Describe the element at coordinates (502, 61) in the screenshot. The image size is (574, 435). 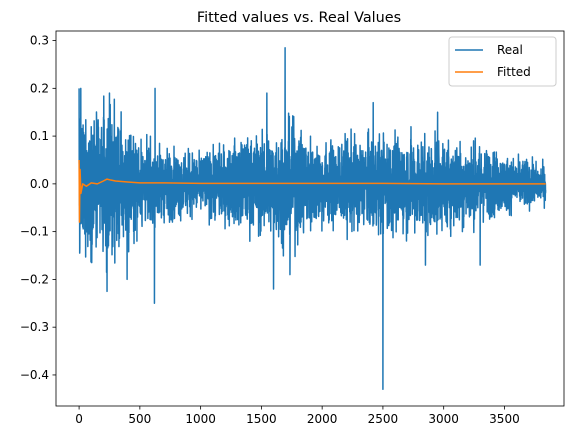
I see `legend: Real Fitted` at that location.